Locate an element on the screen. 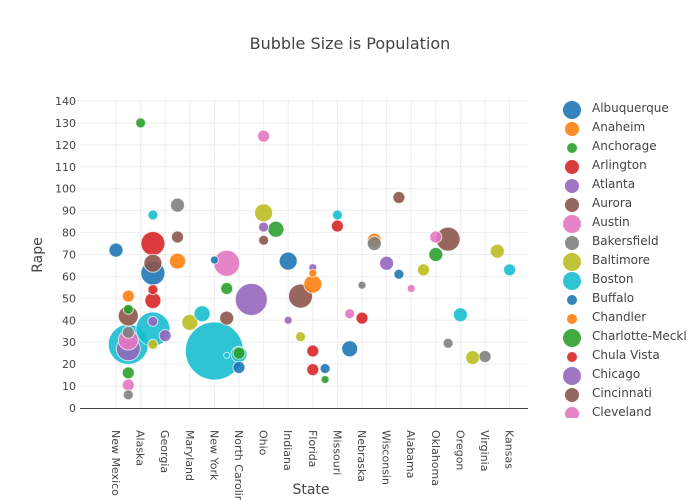  legend-item: Austin is located at coordinates (630, 223).